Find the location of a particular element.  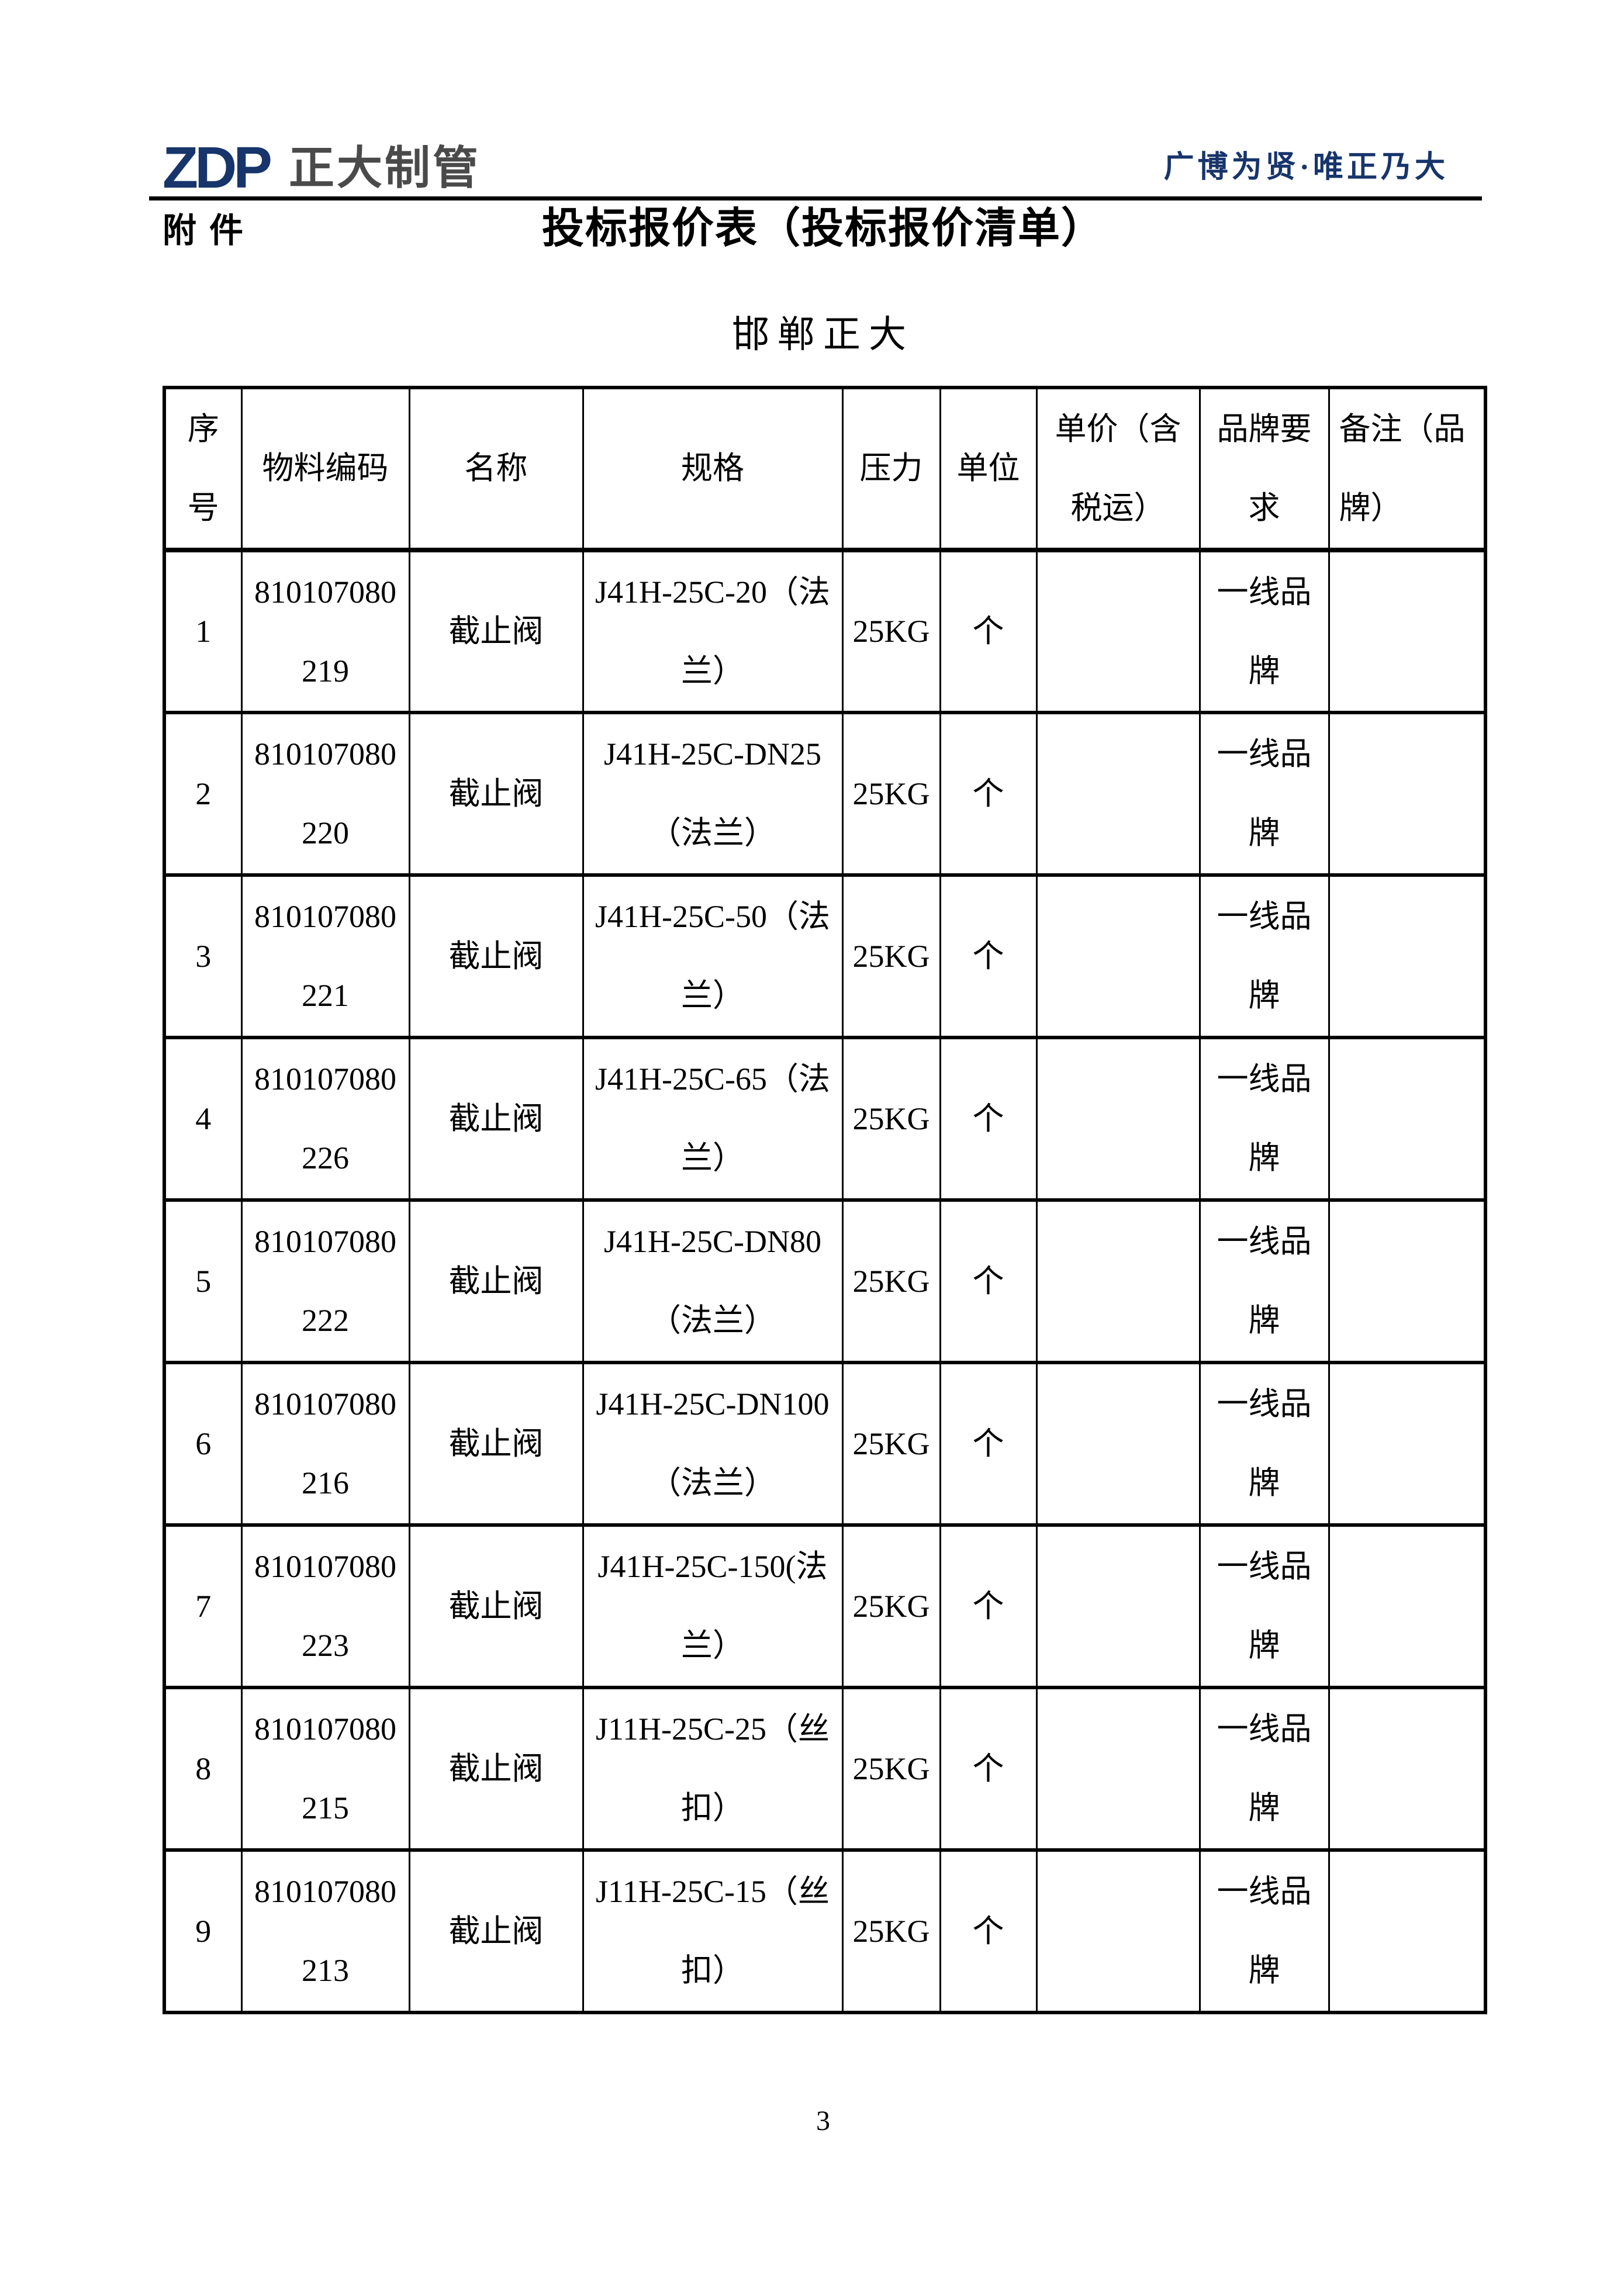

brand-header: ZDP 正大制管 广博为贤·唯正乃大 is located at coordinates (823, 168).